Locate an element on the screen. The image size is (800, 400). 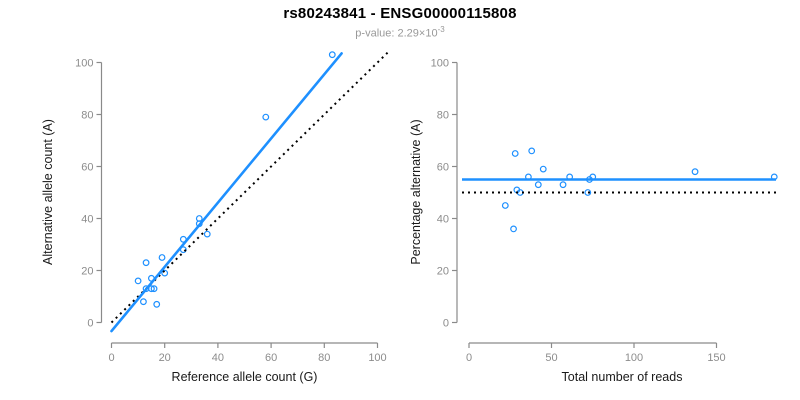
x-tick-label: 40 is located at coordinates (218, 358).